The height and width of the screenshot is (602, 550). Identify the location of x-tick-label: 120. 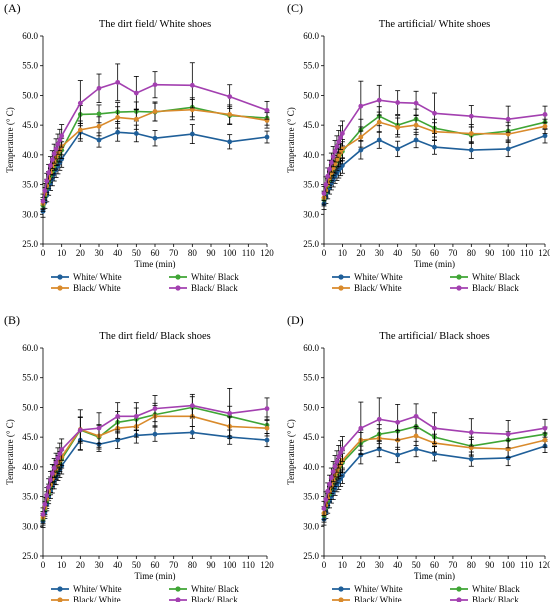
(267, 253).